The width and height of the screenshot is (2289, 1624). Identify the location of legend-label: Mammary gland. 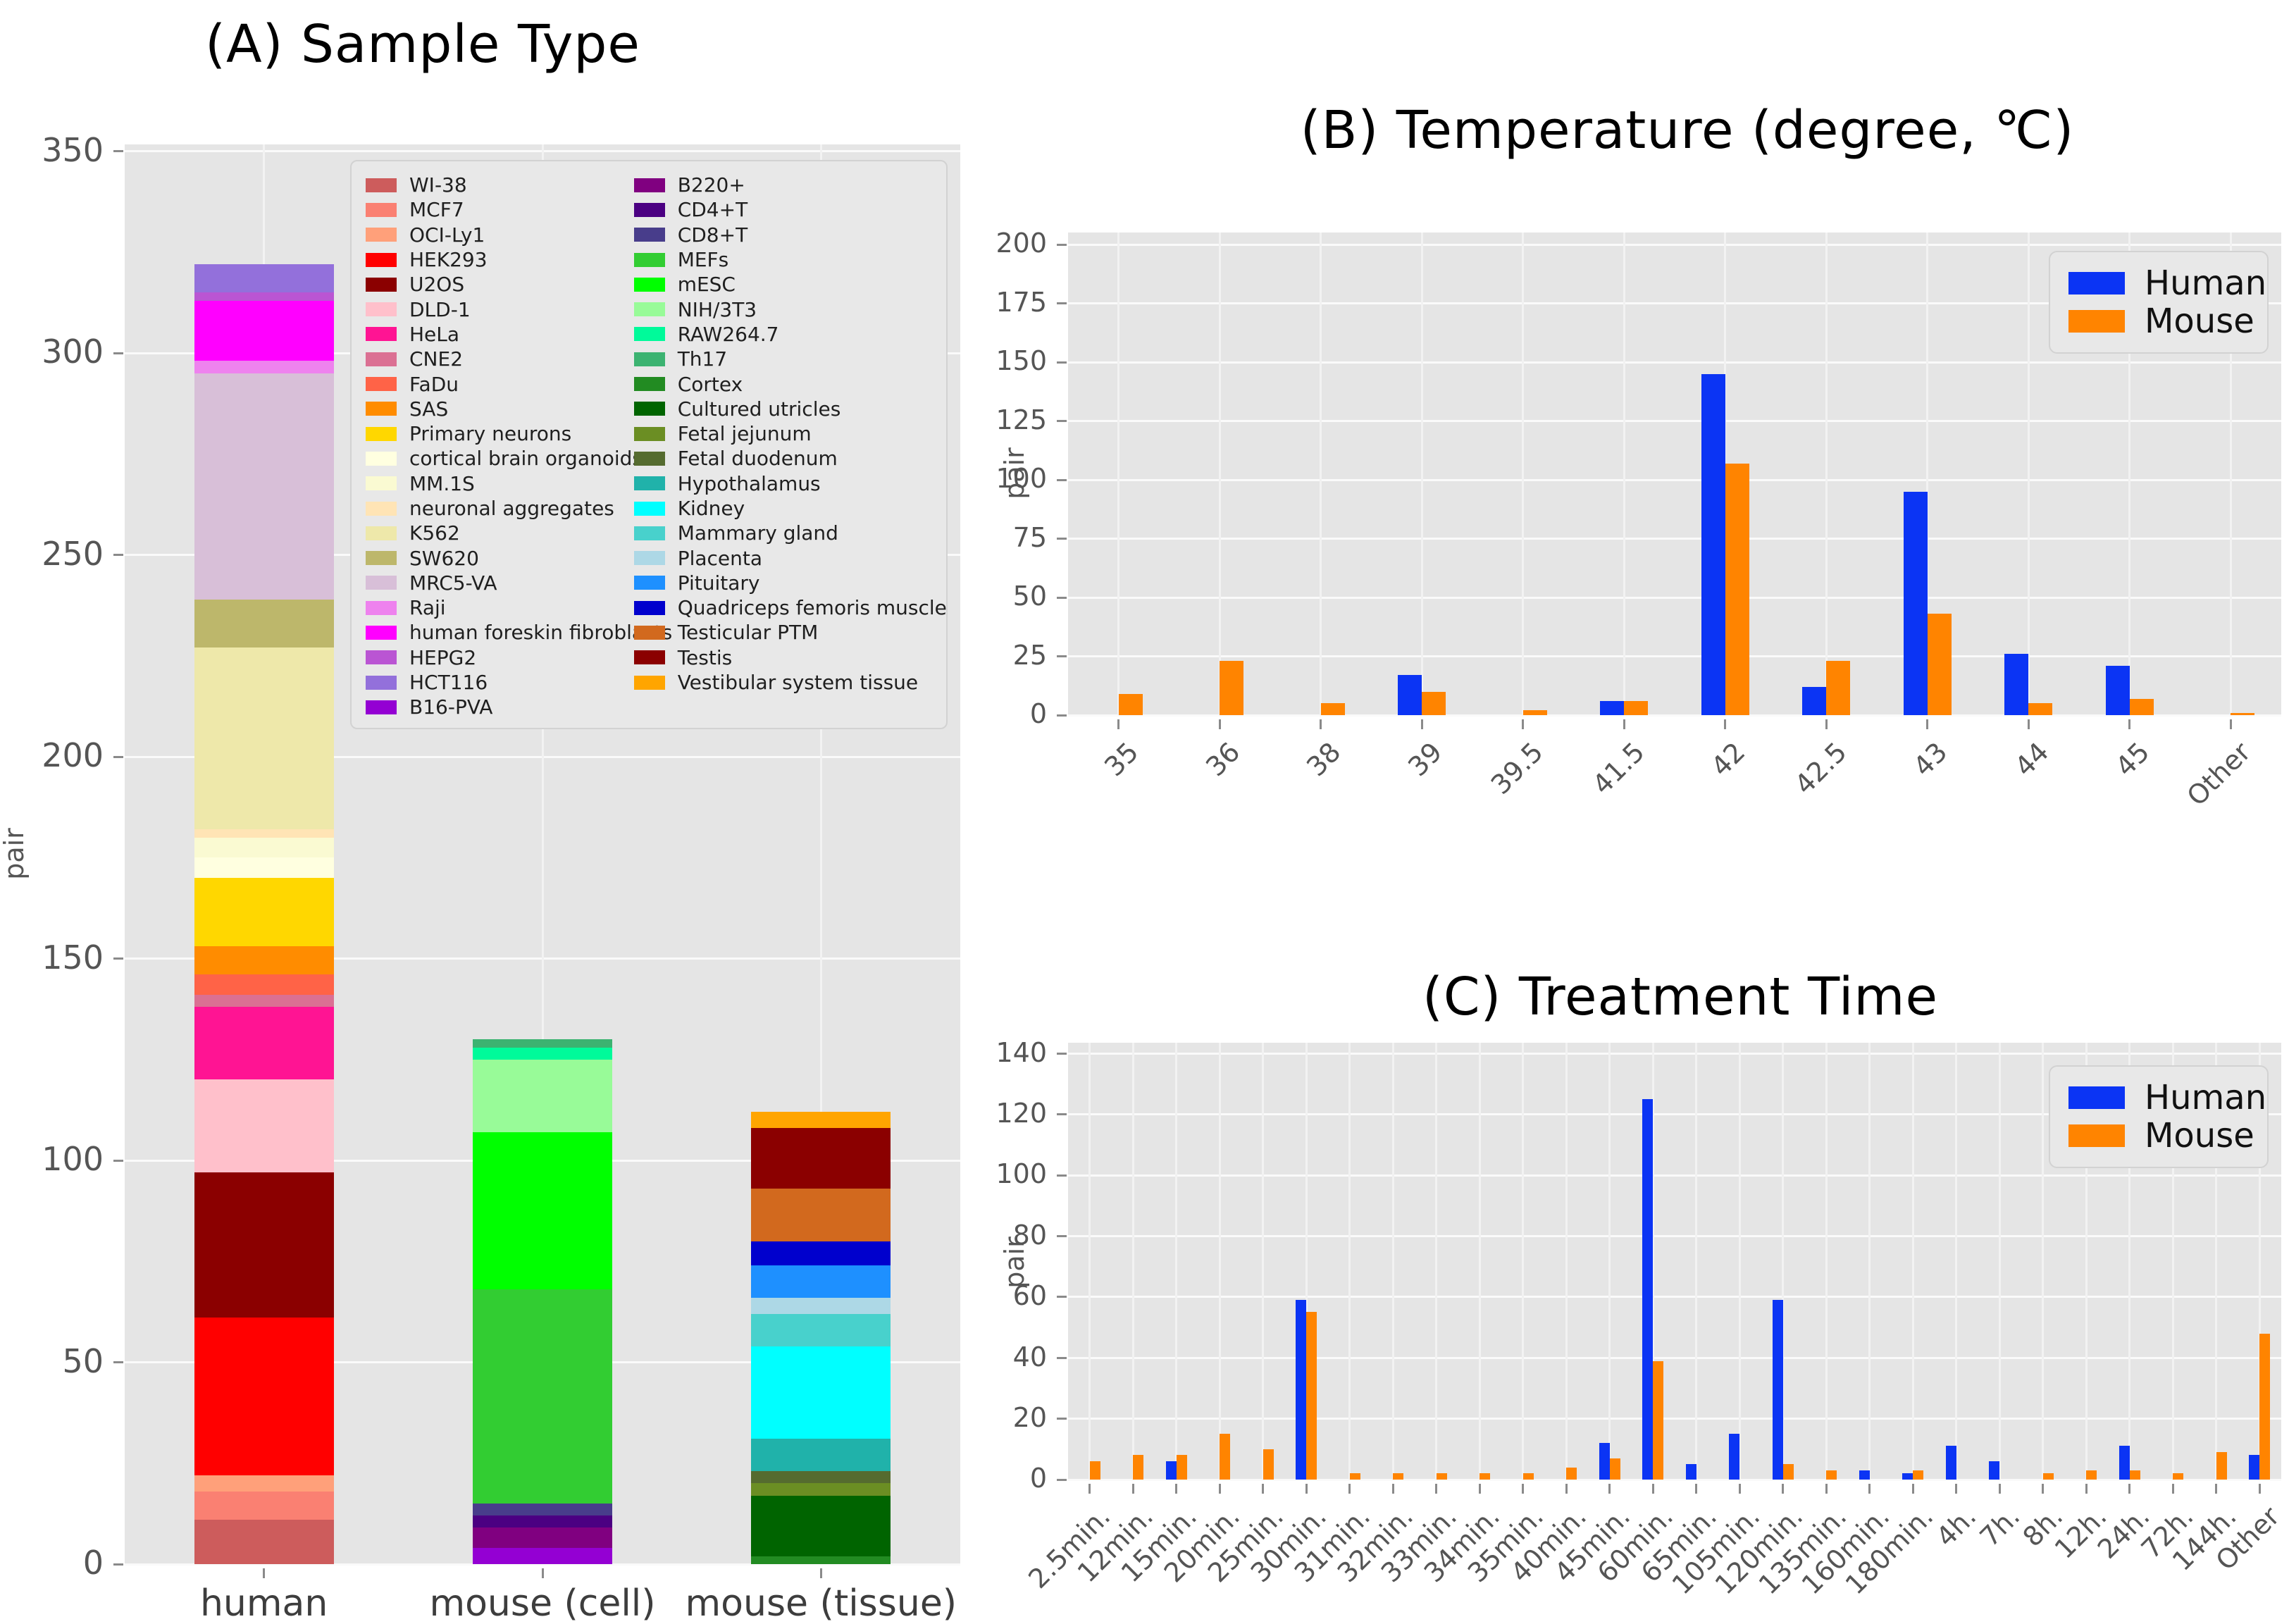
(758, 533).